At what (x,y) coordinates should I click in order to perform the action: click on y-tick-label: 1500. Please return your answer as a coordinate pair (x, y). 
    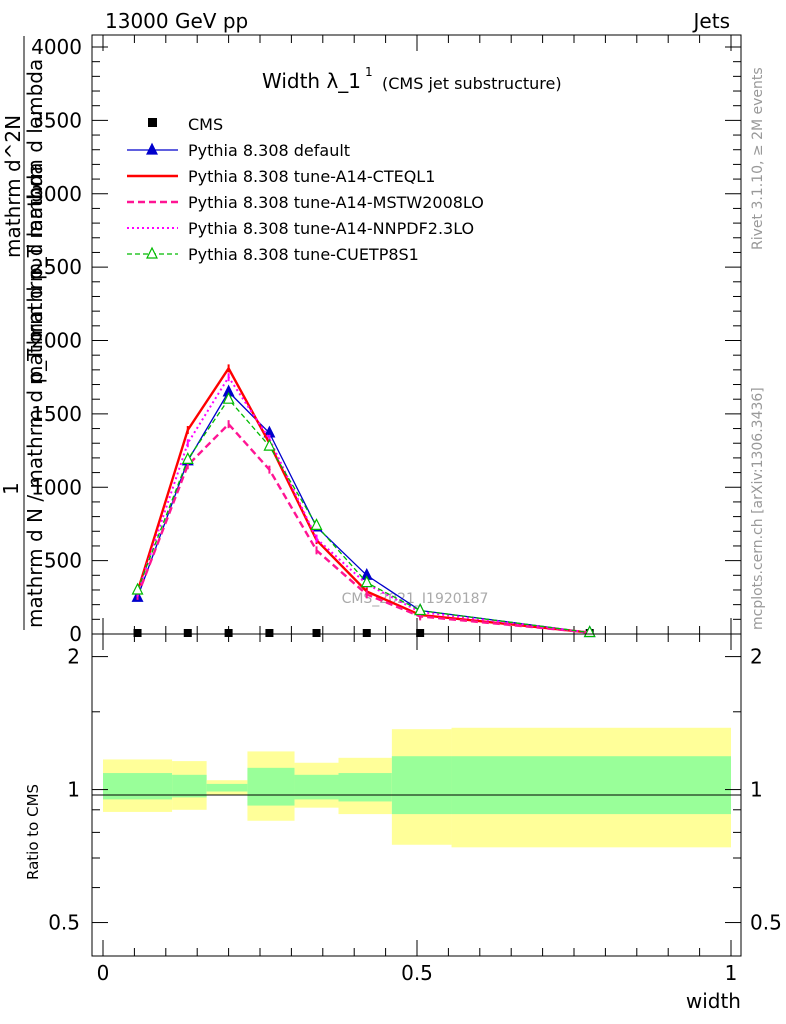
    Looking at the image, I should click on (56, 414).